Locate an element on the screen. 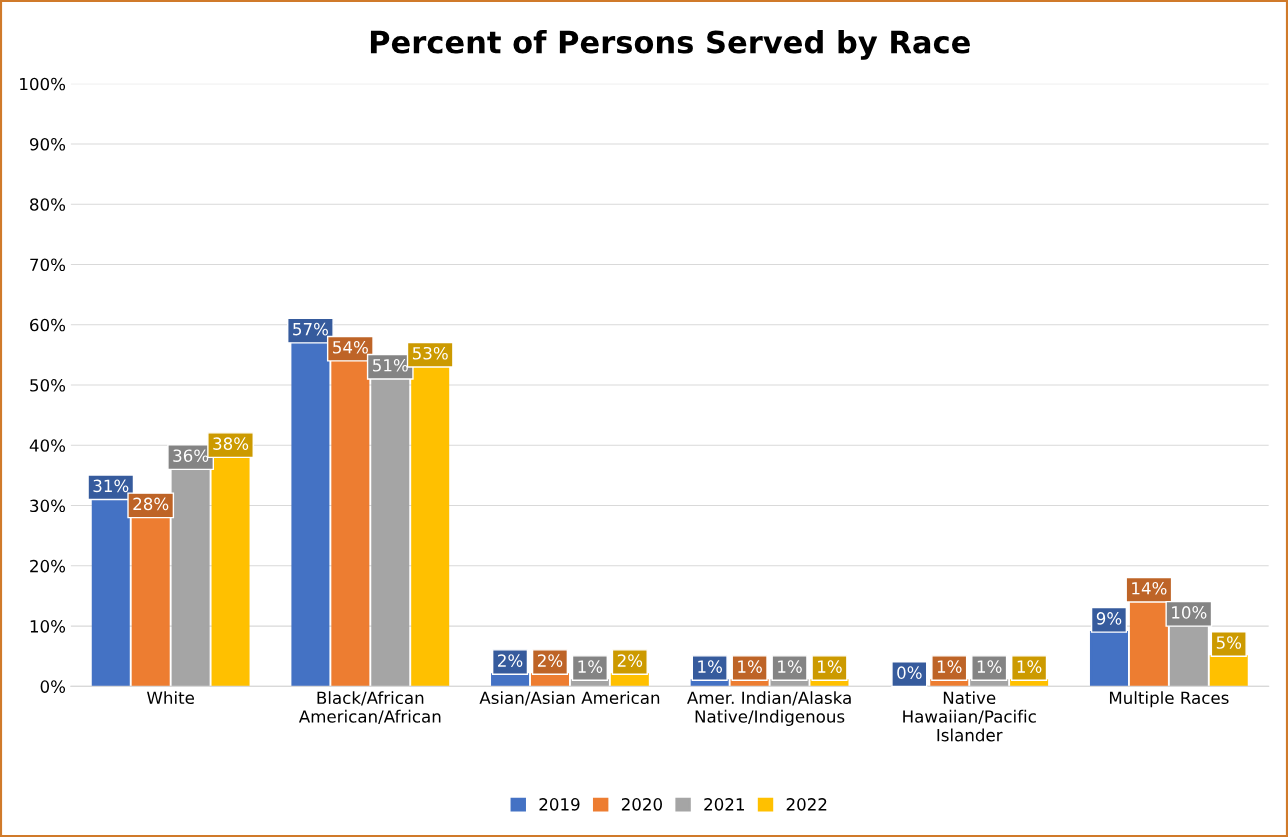 The width and height of the screenshot is (1288, 837). data-label: 14% is located at coordinates (1149, 588).